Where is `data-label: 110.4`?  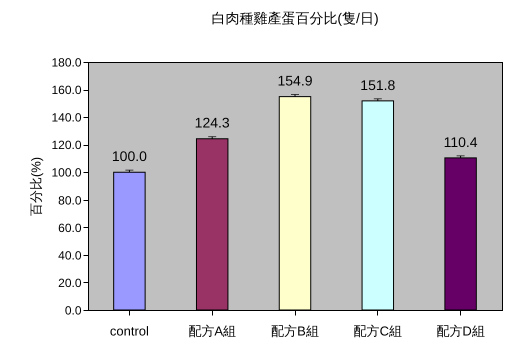
data-label: 110.4 is located at coordinates (461, 142).